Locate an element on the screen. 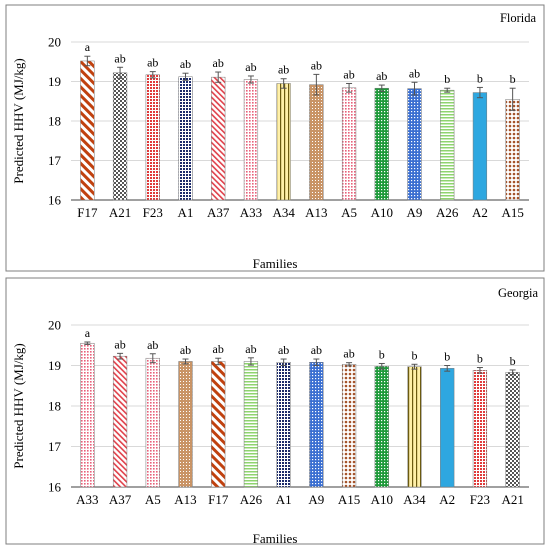 The image size is (550, 550). x-tick-label: A21 is located at coordinates (120, 212).